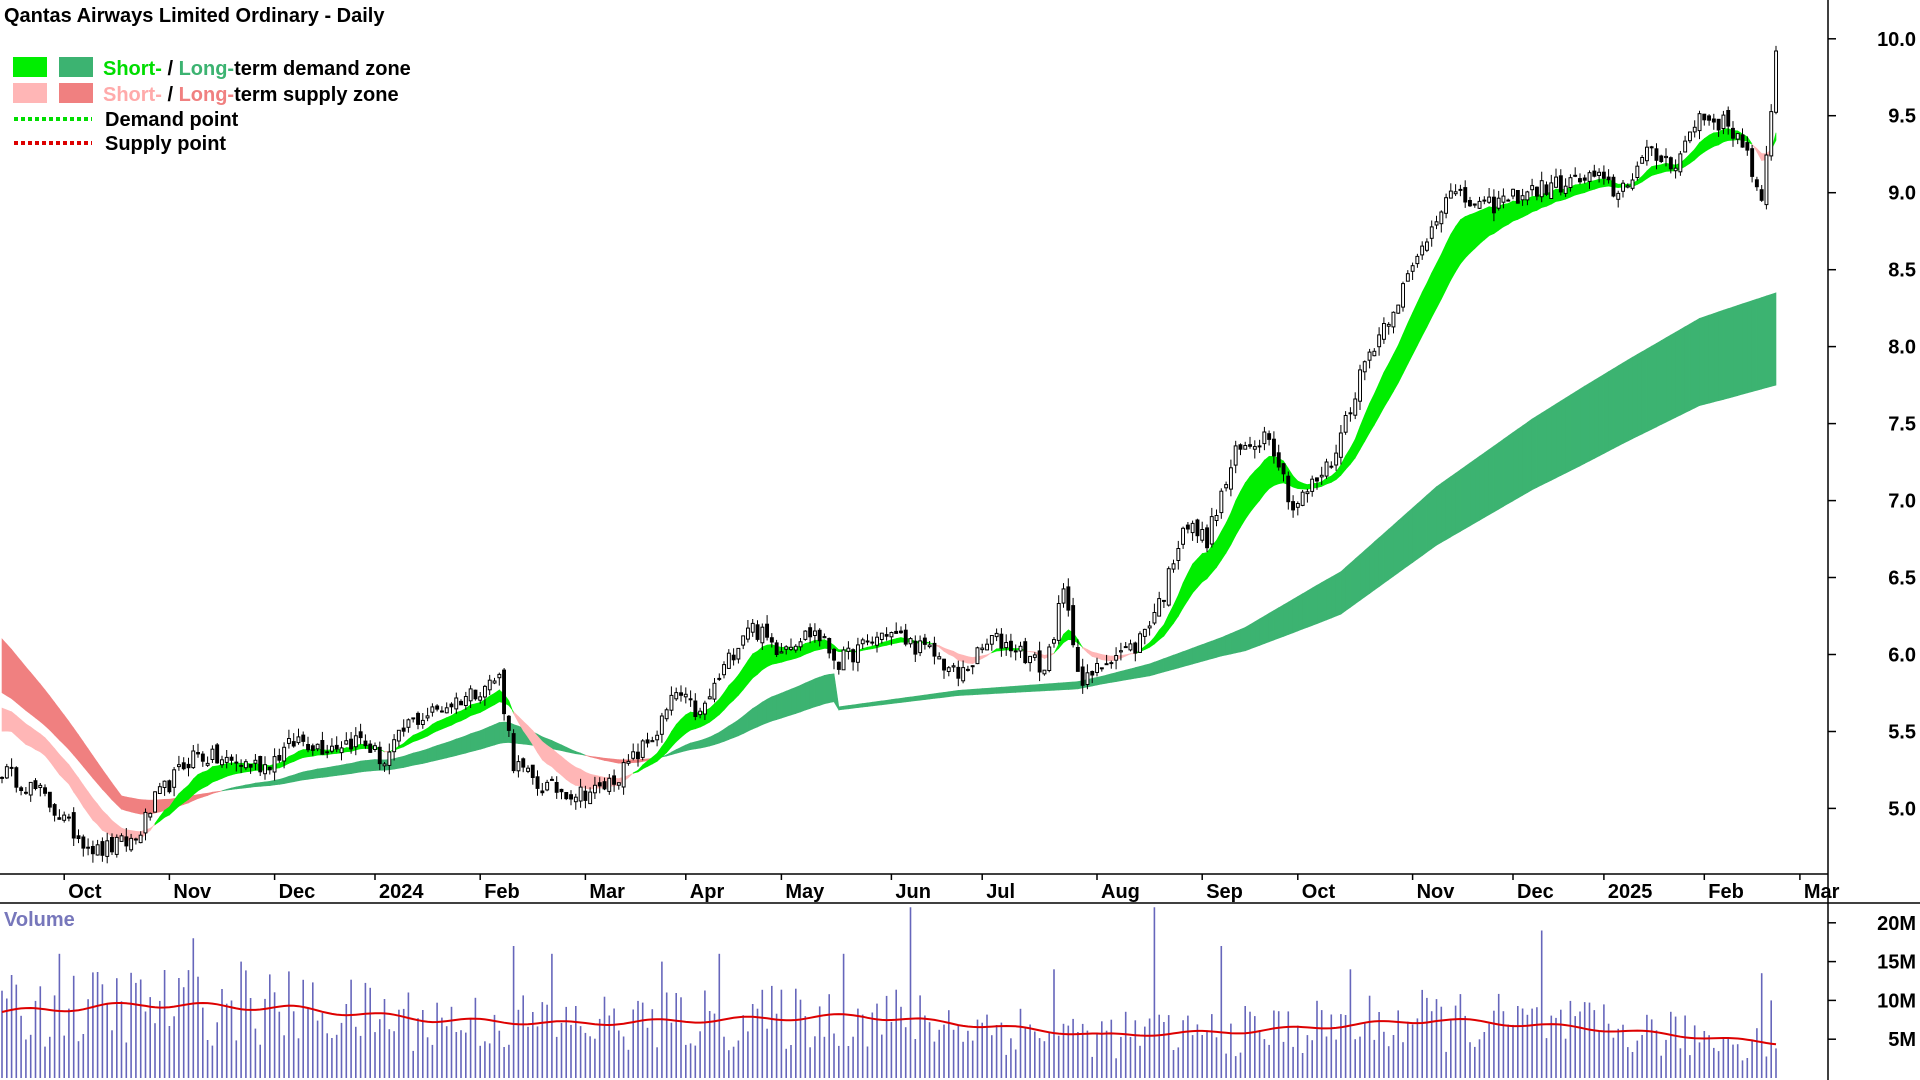 The image size is (1920, 1080). Describe the element at coordinates (1902, 1040) in the screenshot. I see `volume-tick-label: 5M` at that location.